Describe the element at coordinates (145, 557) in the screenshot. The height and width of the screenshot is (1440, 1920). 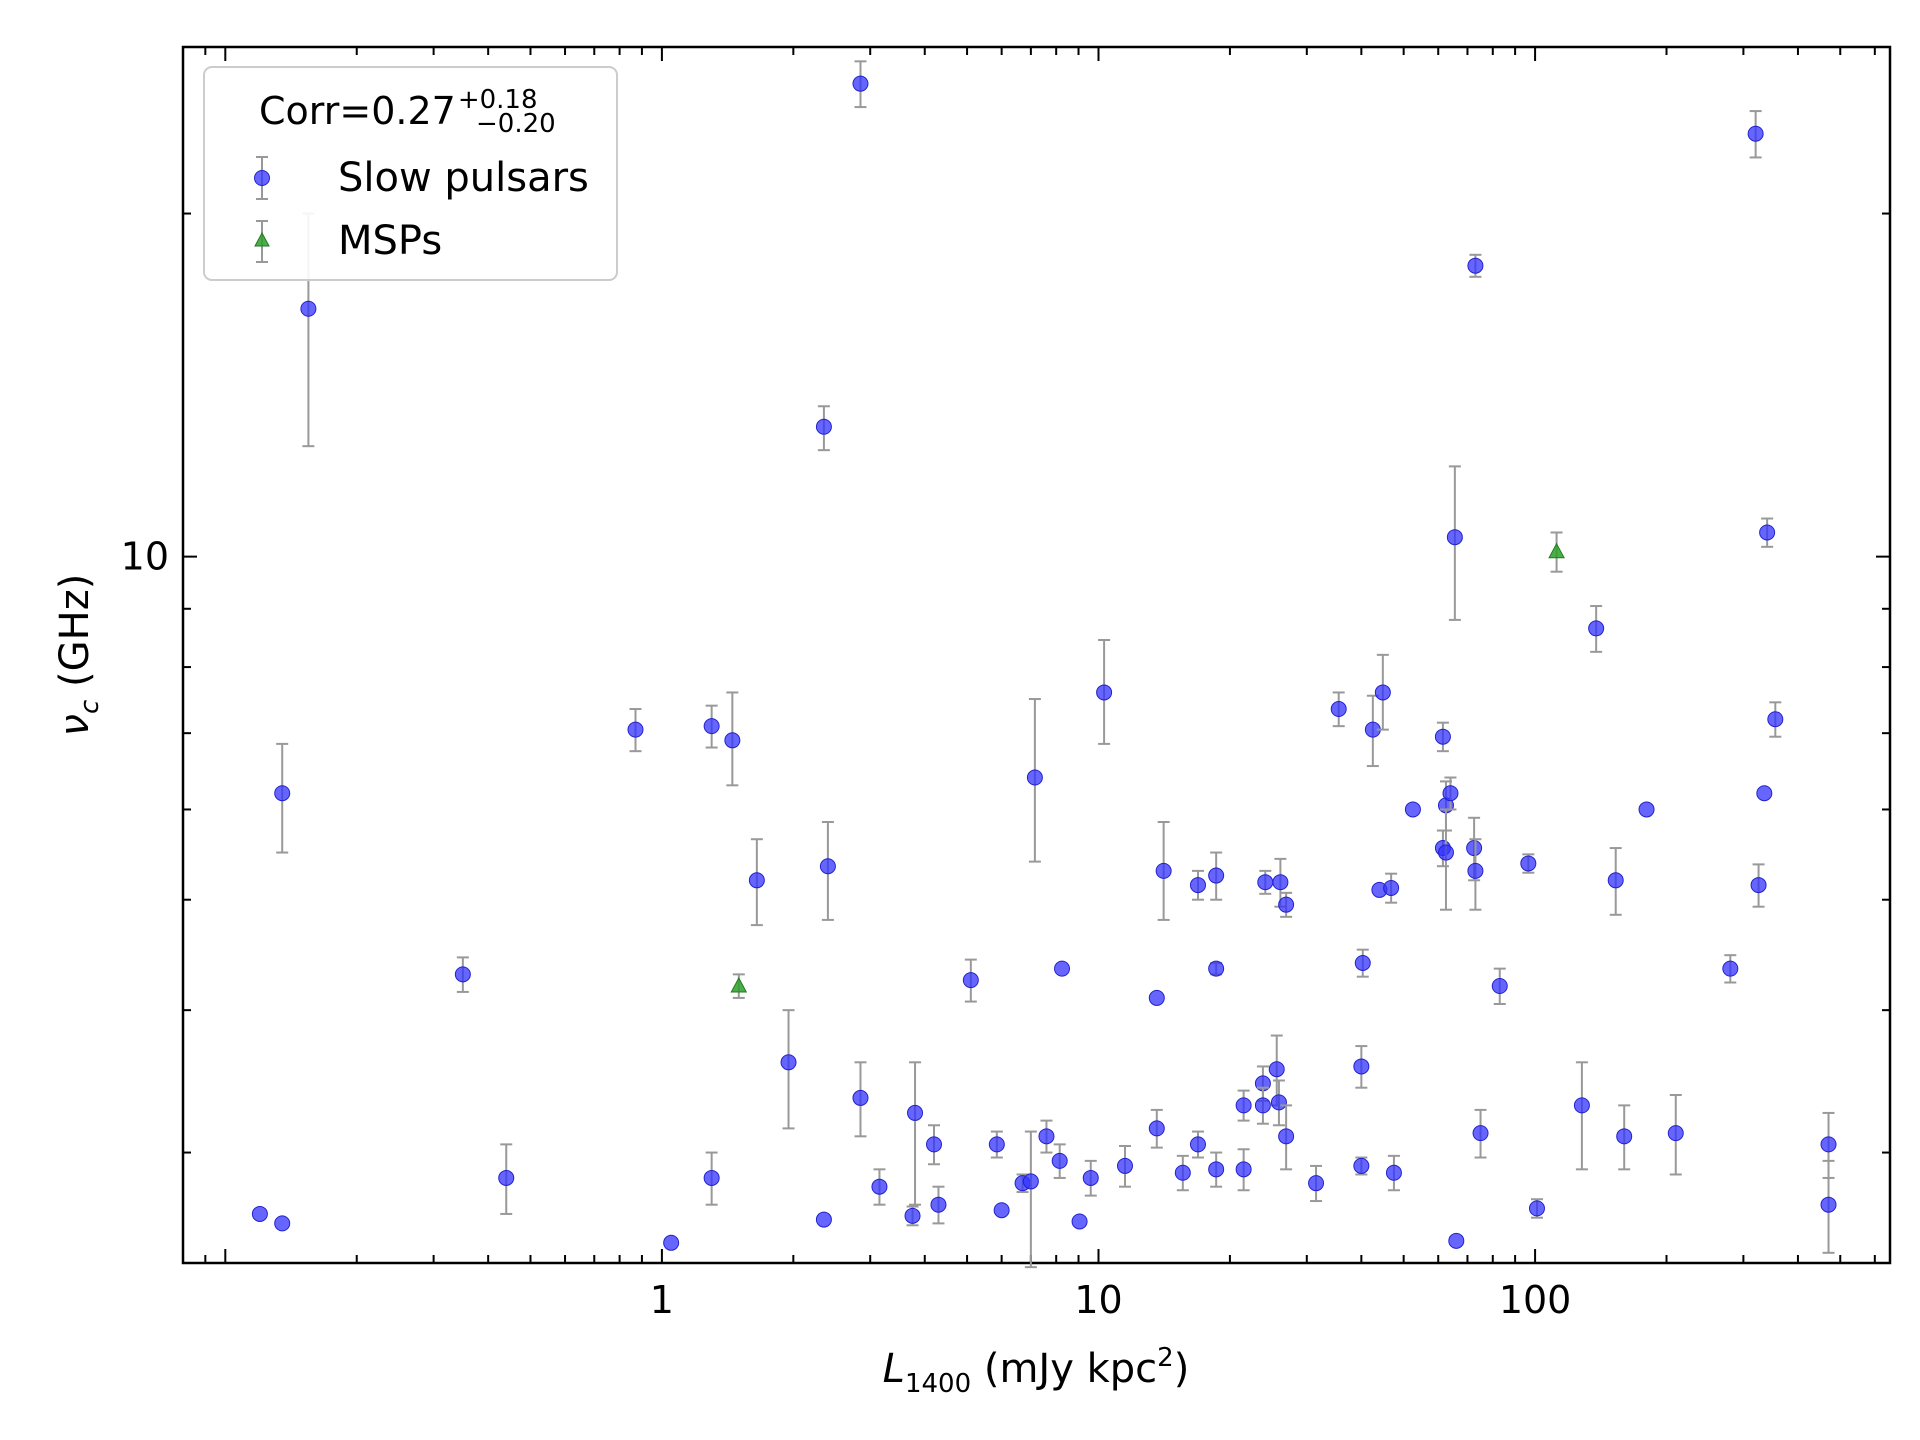
I see `y-tick-label: 10` at that location.